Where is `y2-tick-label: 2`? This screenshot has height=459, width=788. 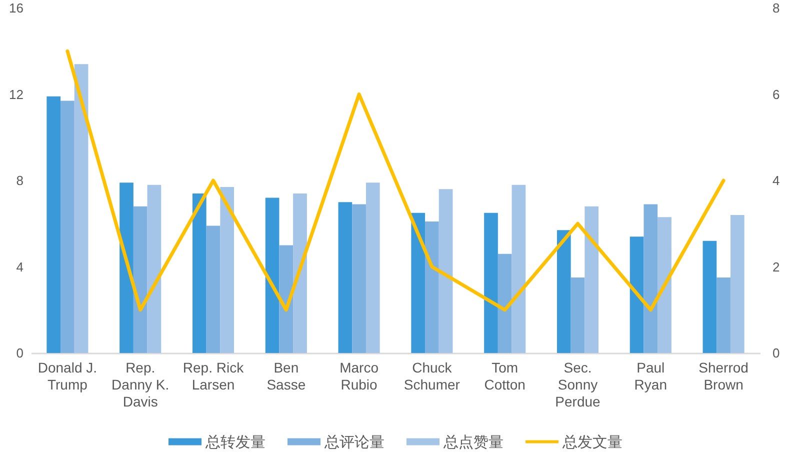
y2-tick-label: 2 is located at coordinates (776, 266).